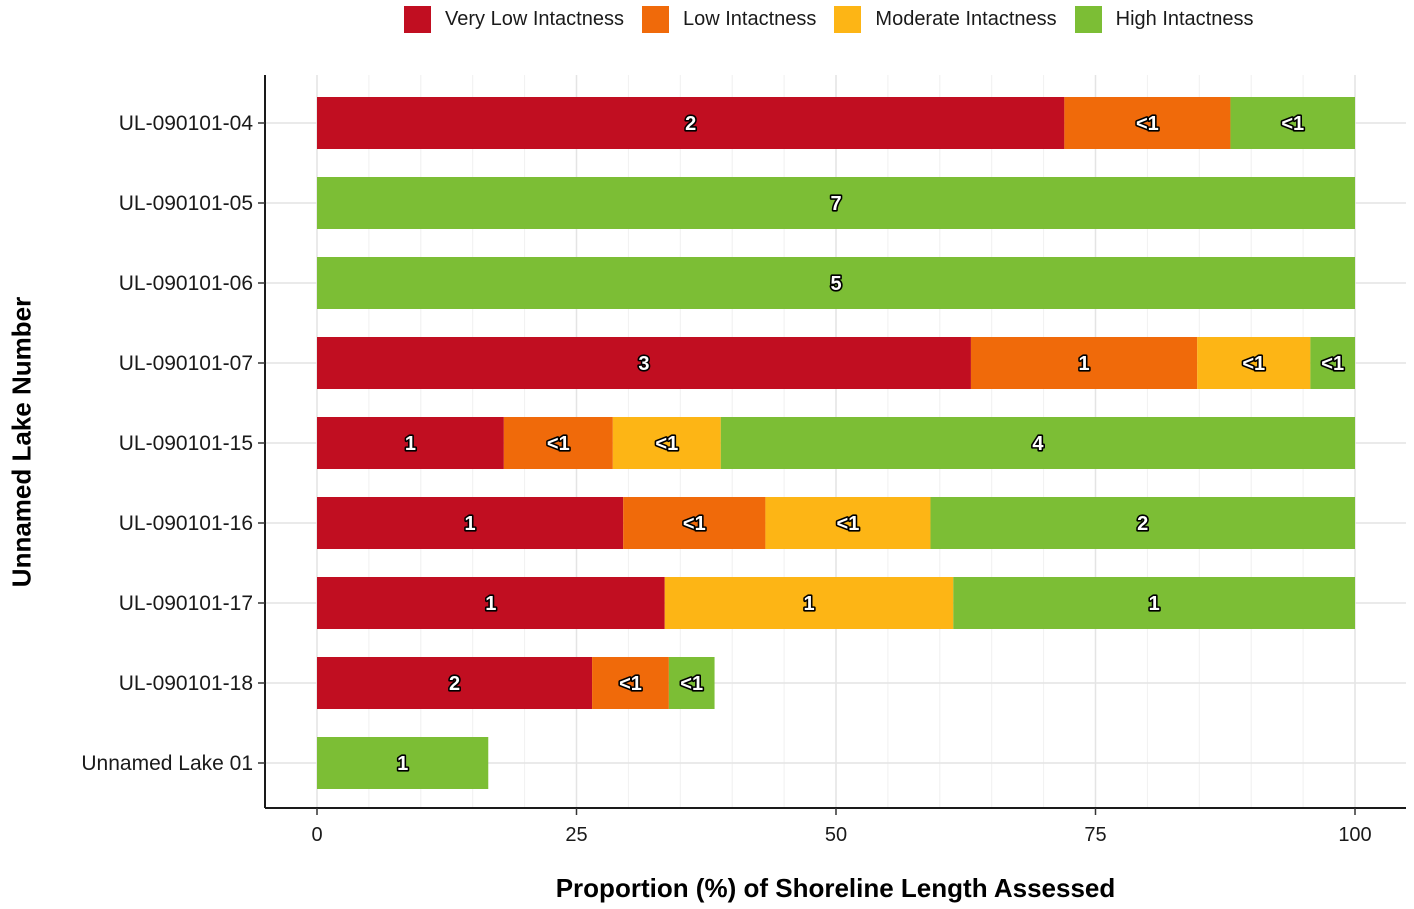 Image resolution: width=1414 pixels, height=909 pixels. What do you see at coordinates (186, 683) in the screenshot?
I see `y-tick-label: UL-090101-18` at bounding box center [186, 683].